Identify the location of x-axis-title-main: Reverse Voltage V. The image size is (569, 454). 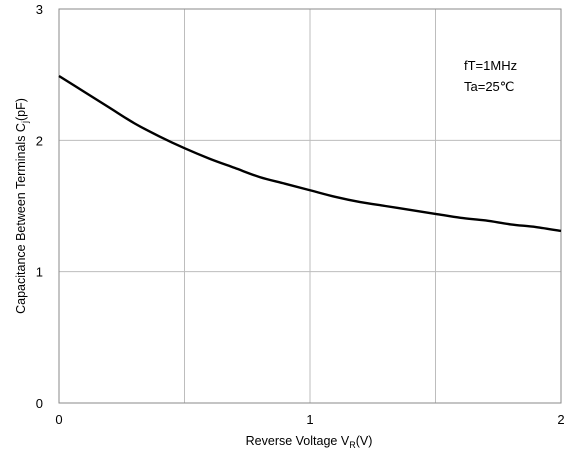
(298, 441).